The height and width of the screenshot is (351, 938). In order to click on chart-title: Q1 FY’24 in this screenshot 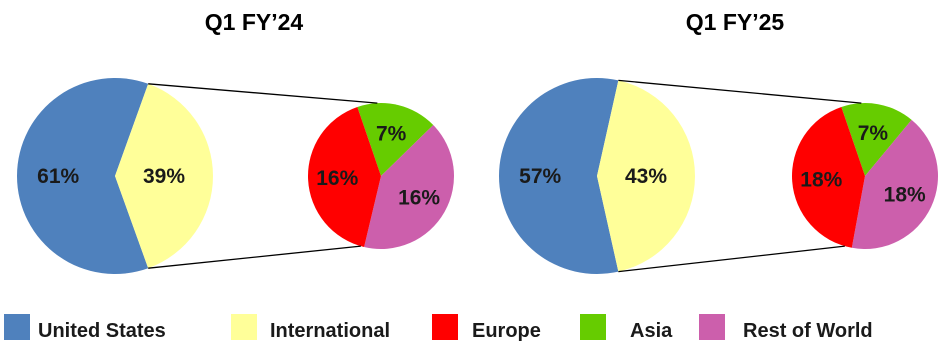, I will do `click(254, 22)`.